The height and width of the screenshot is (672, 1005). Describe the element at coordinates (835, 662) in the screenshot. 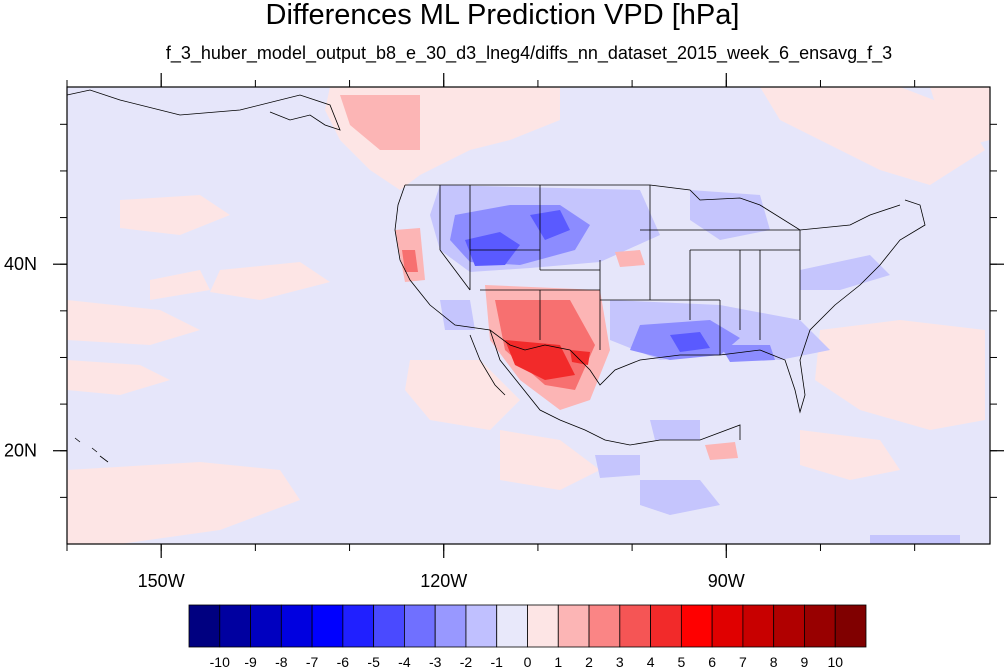

I see `colorbar-label: 10` at that location.